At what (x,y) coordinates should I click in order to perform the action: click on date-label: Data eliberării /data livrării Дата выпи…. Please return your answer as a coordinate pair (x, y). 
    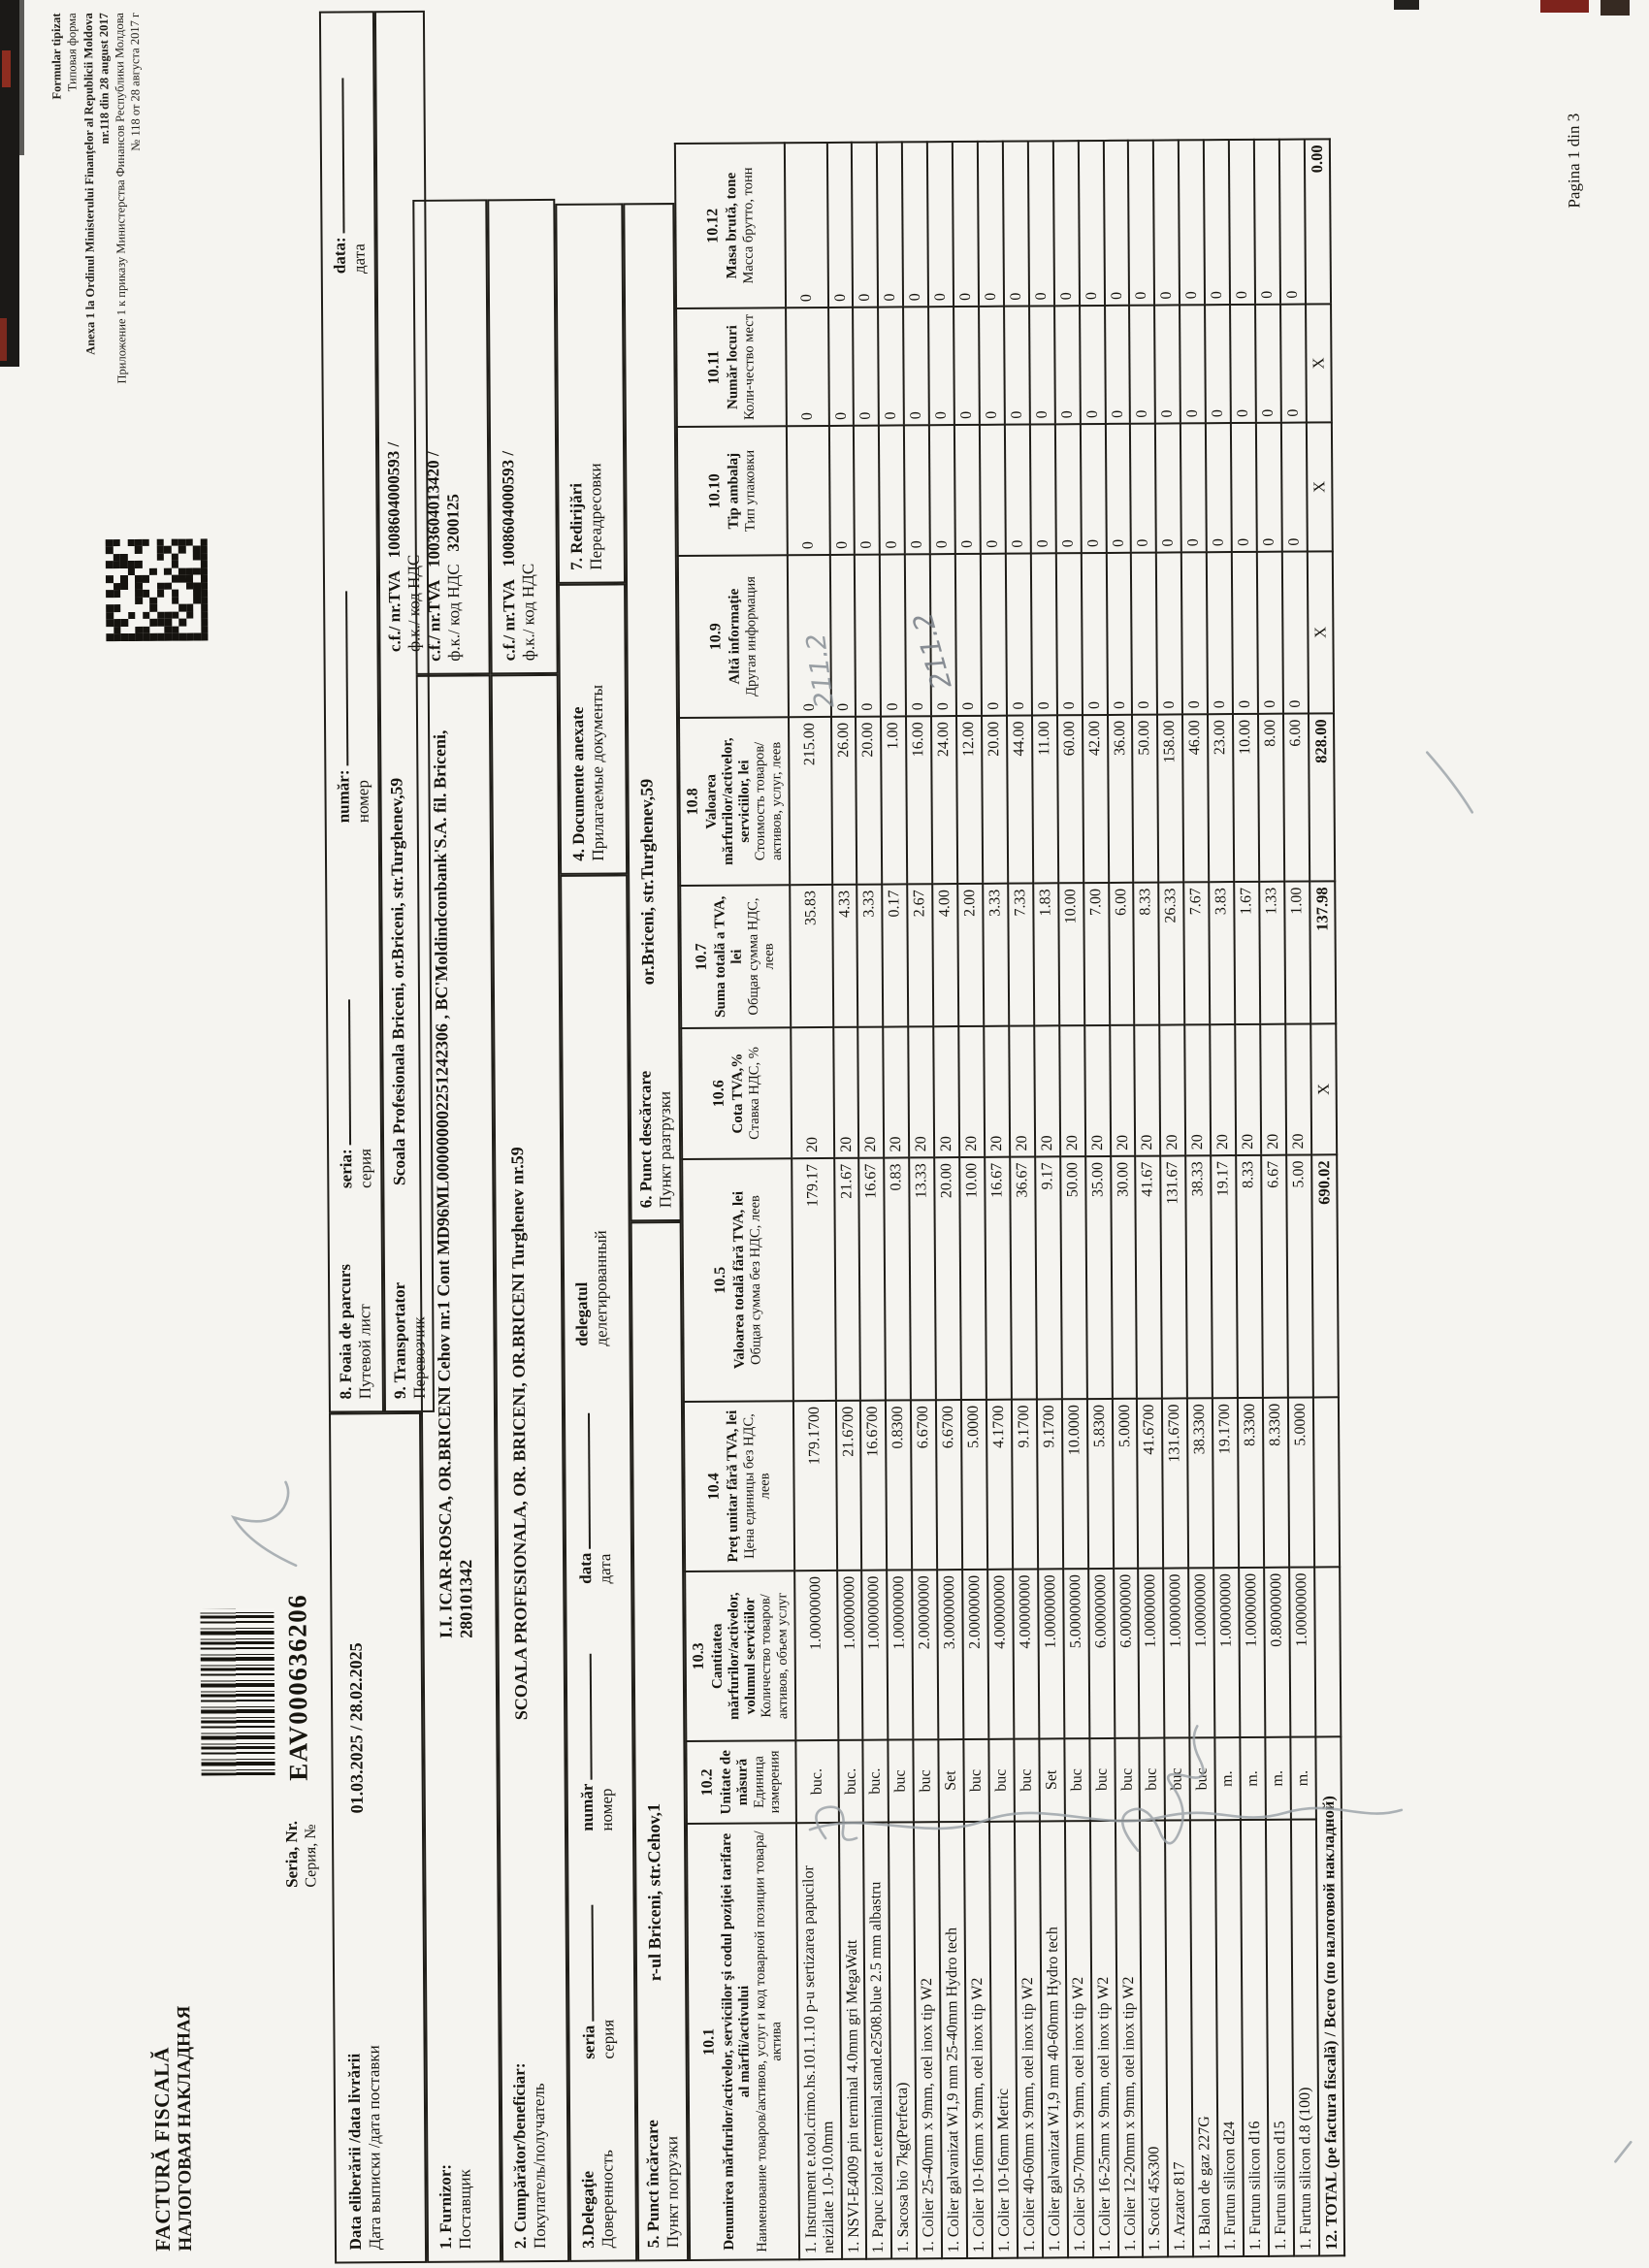
    Looking at the image, I should click on (364, 2148).